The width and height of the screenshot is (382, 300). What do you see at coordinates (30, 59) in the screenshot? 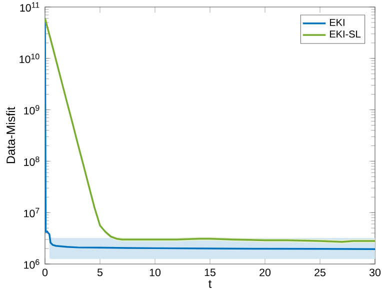
I see `y-tick-label: 10$^{10}$` at bounding box center [30, 59].